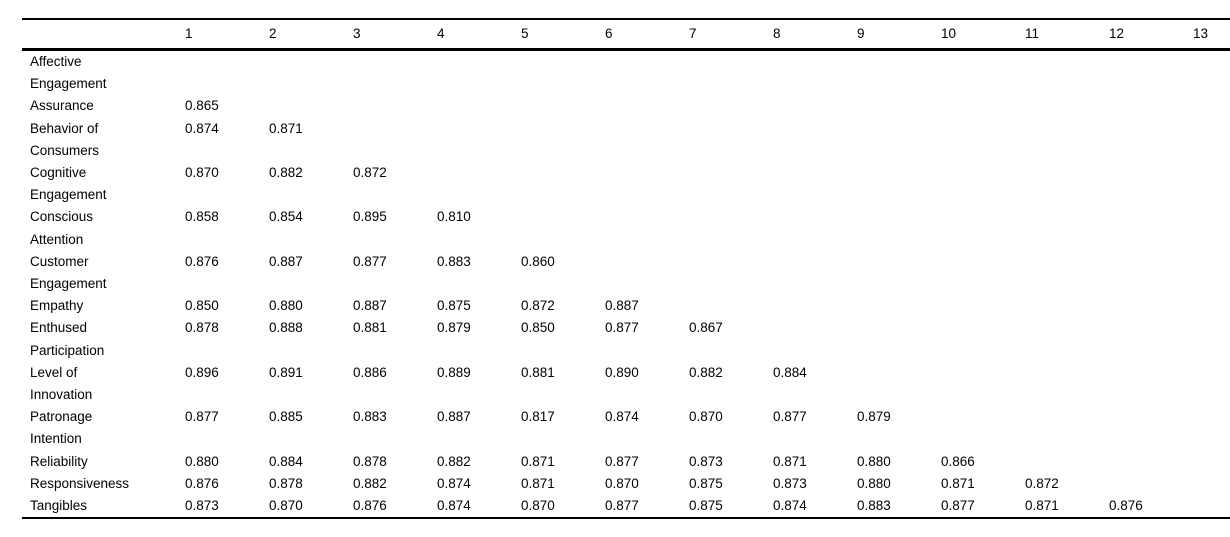 Image resolution: width=1230 pixels, height=537 pixels. What do you see at coordinates (1201, 33) in the screenshot?
I see `column-header-13: 13` at bounding box center [1201, 33].